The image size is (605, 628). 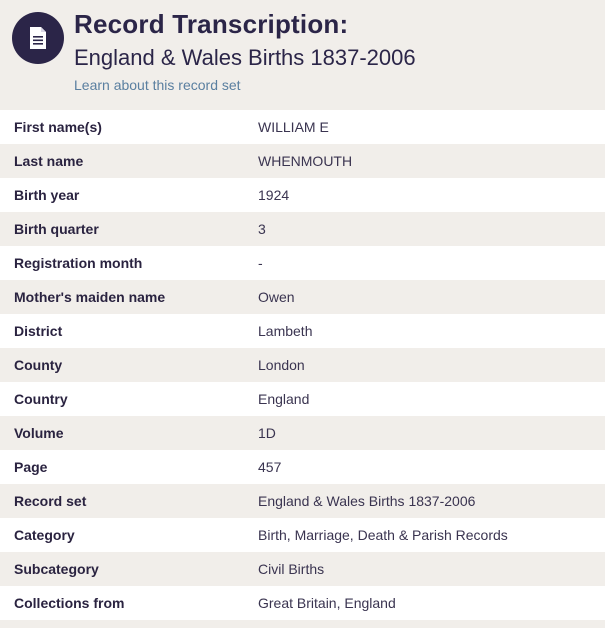 What do you see at coordinates (302, 195) in the screenshot?
I see `table-row: Birth year 1924` at bounding box center [302, 195].